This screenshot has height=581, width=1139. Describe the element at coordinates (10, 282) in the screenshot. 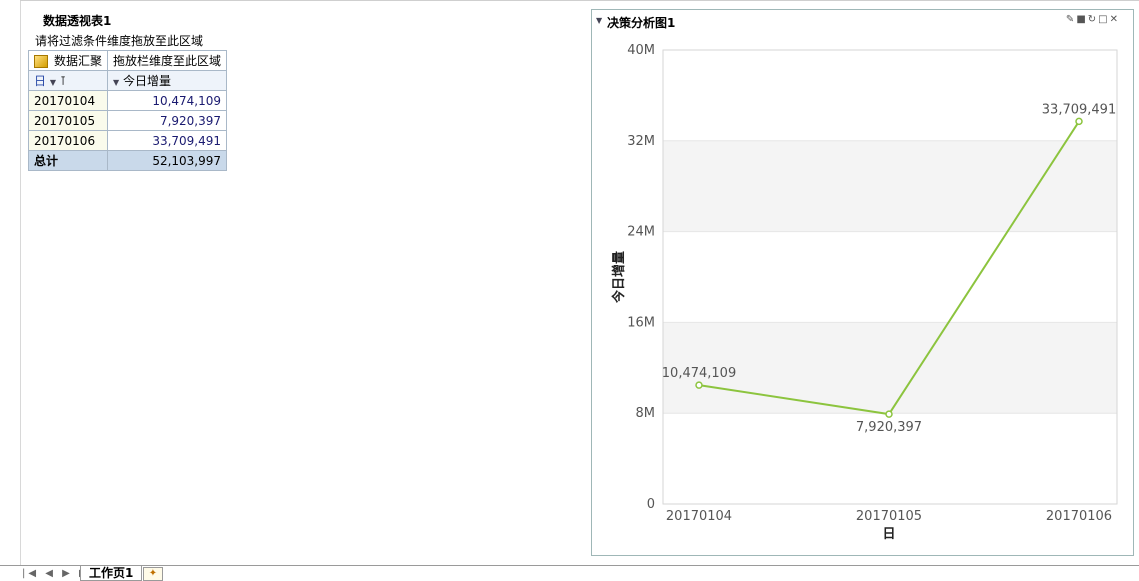

I see `left-margin` at that location.